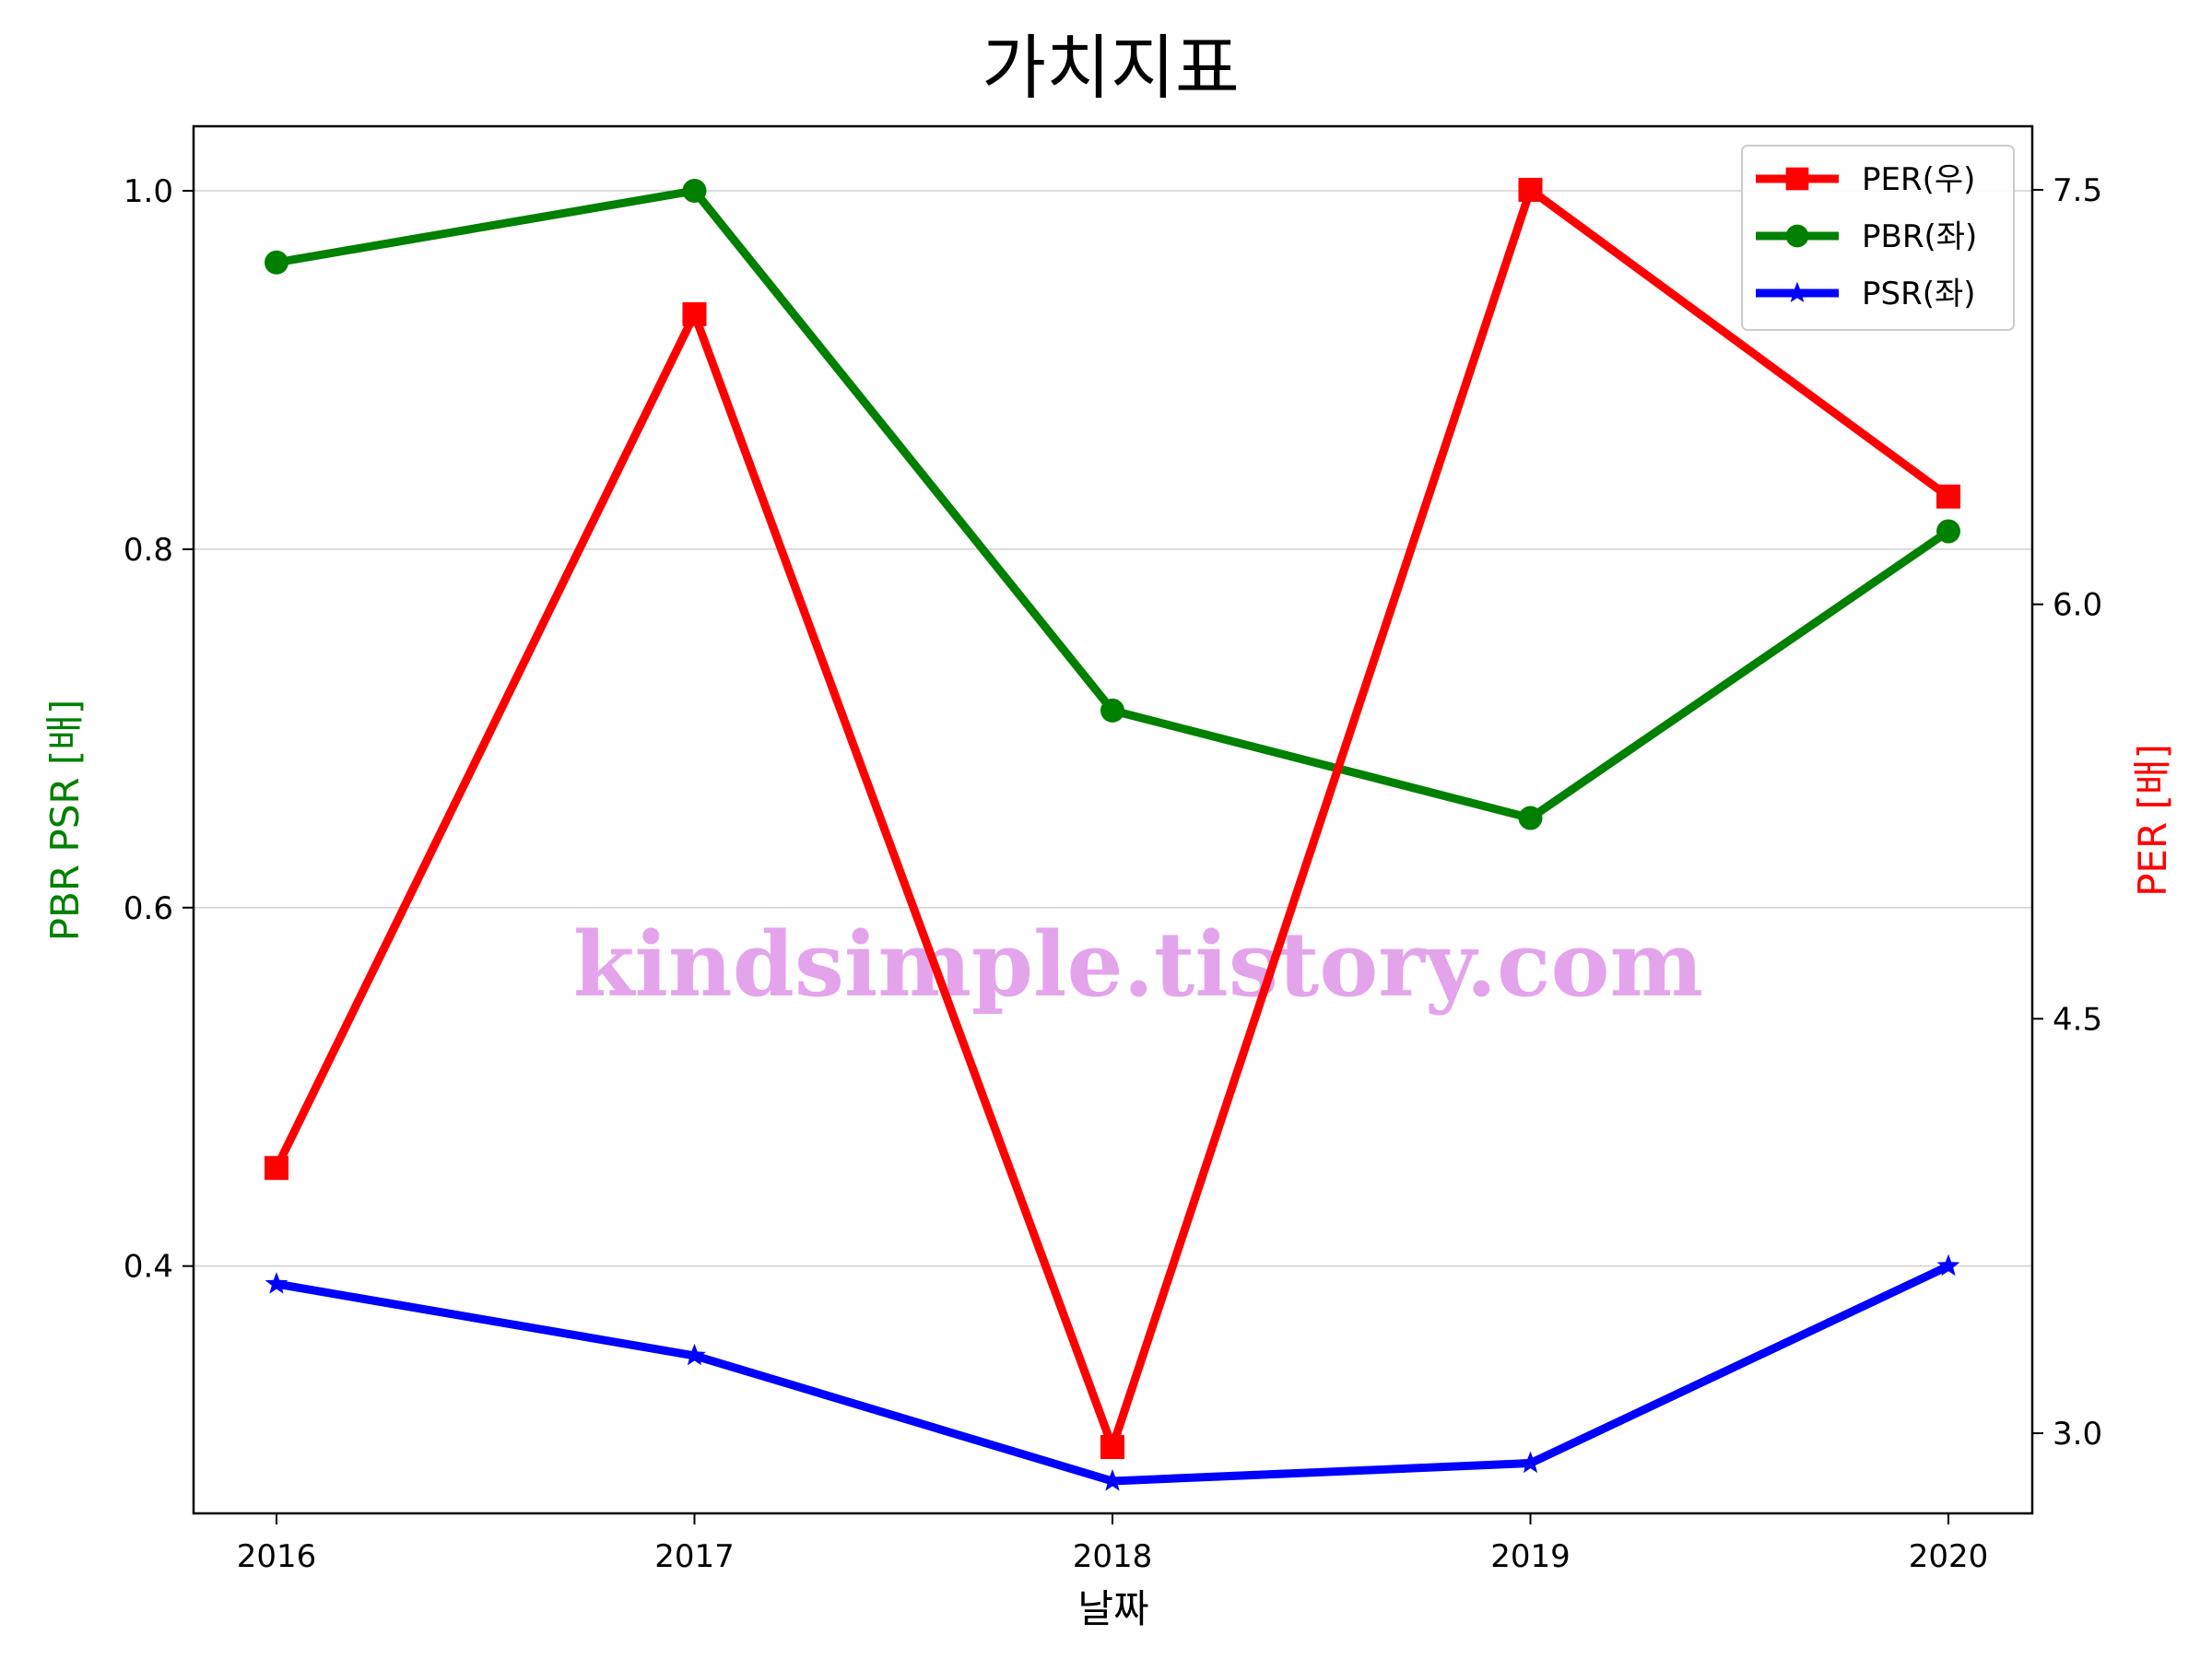  I want to click on legend-label-PER(우): PER(우), so click(1918, 179).